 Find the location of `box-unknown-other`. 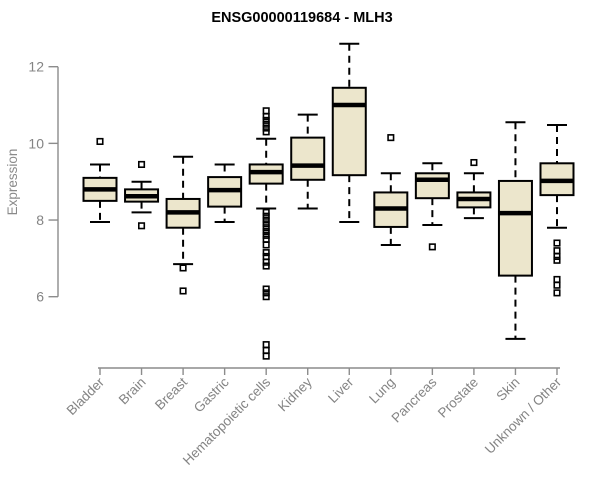

box-unknown-other is located at coordinates (557, 210).